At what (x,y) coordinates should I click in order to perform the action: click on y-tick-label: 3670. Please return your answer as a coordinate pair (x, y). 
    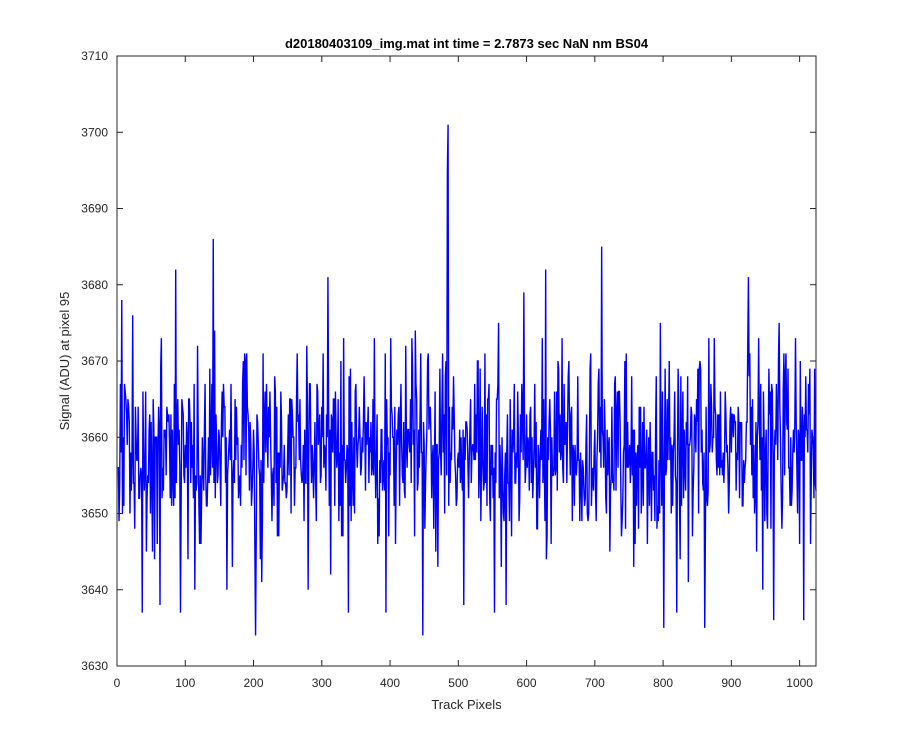
    Looking at the image, I should click on (94, 361).